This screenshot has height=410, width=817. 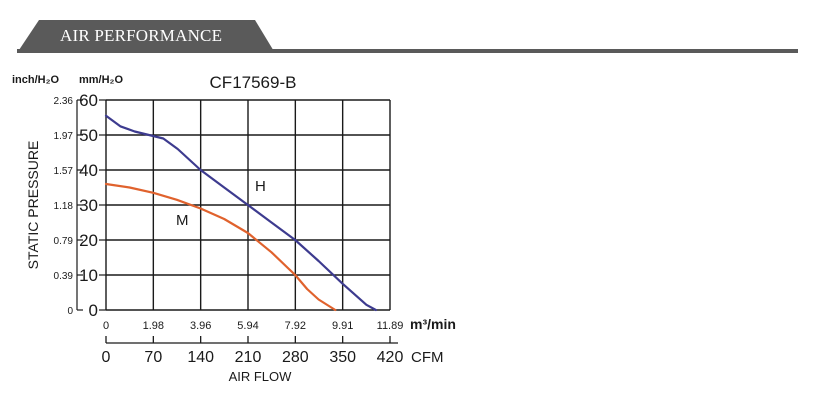 I want to click on x-tick-label-m3min-3: 5.94, so click(x=247, y=326).